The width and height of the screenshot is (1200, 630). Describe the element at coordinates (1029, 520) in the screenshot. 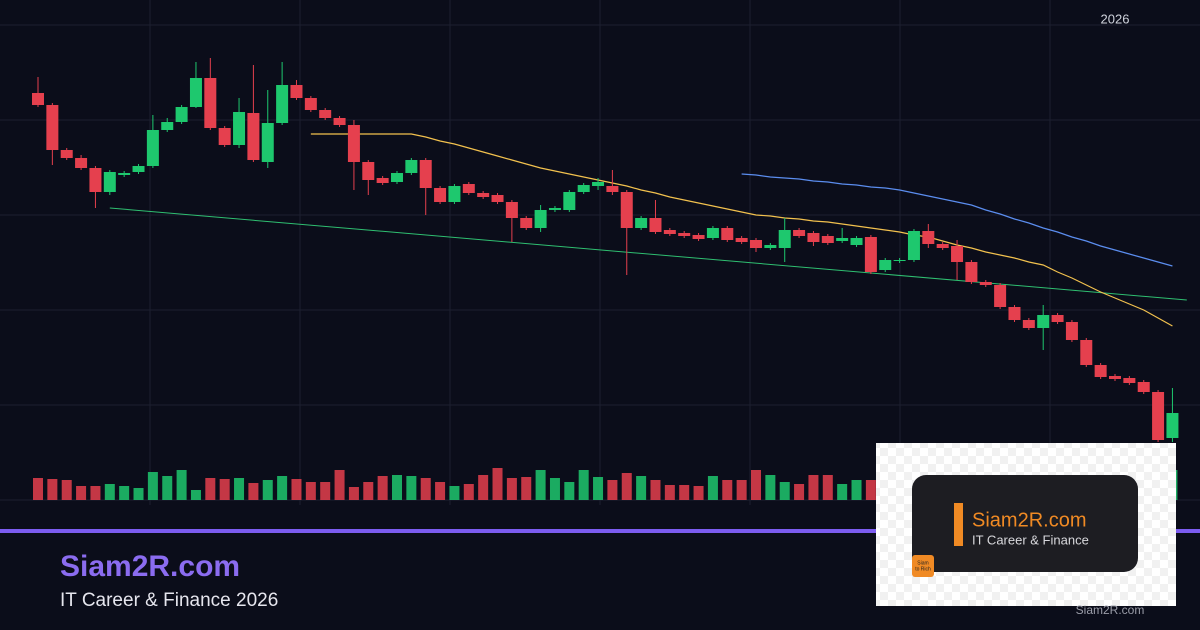

I see `overlay-title: Siam2R.com` at that location.